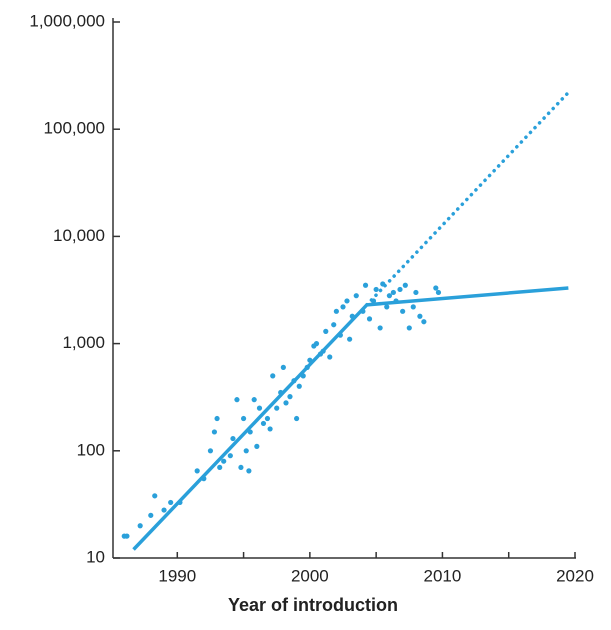 Image resolution: width=611 pixels, height=630 pixels. Describe the element at coordinates (74, 128) in the screenshot. I see `y-tick-label: 100,000` at that location.